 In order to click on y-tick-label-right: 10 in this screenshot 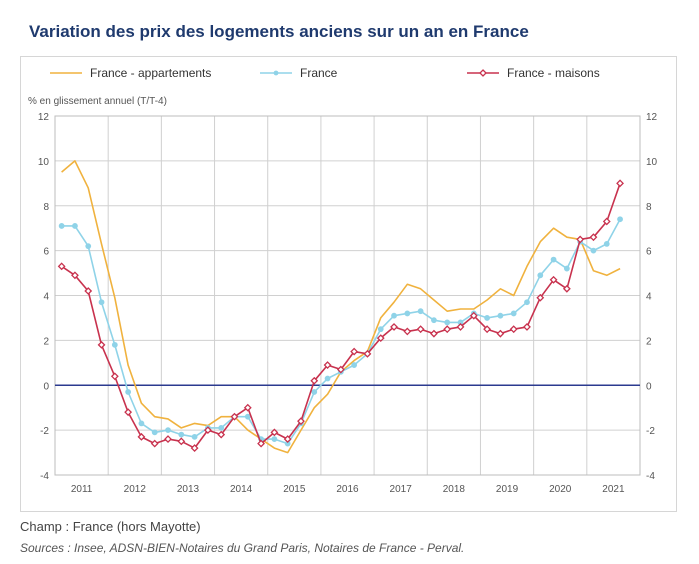, I will do `click(652, 162)`.